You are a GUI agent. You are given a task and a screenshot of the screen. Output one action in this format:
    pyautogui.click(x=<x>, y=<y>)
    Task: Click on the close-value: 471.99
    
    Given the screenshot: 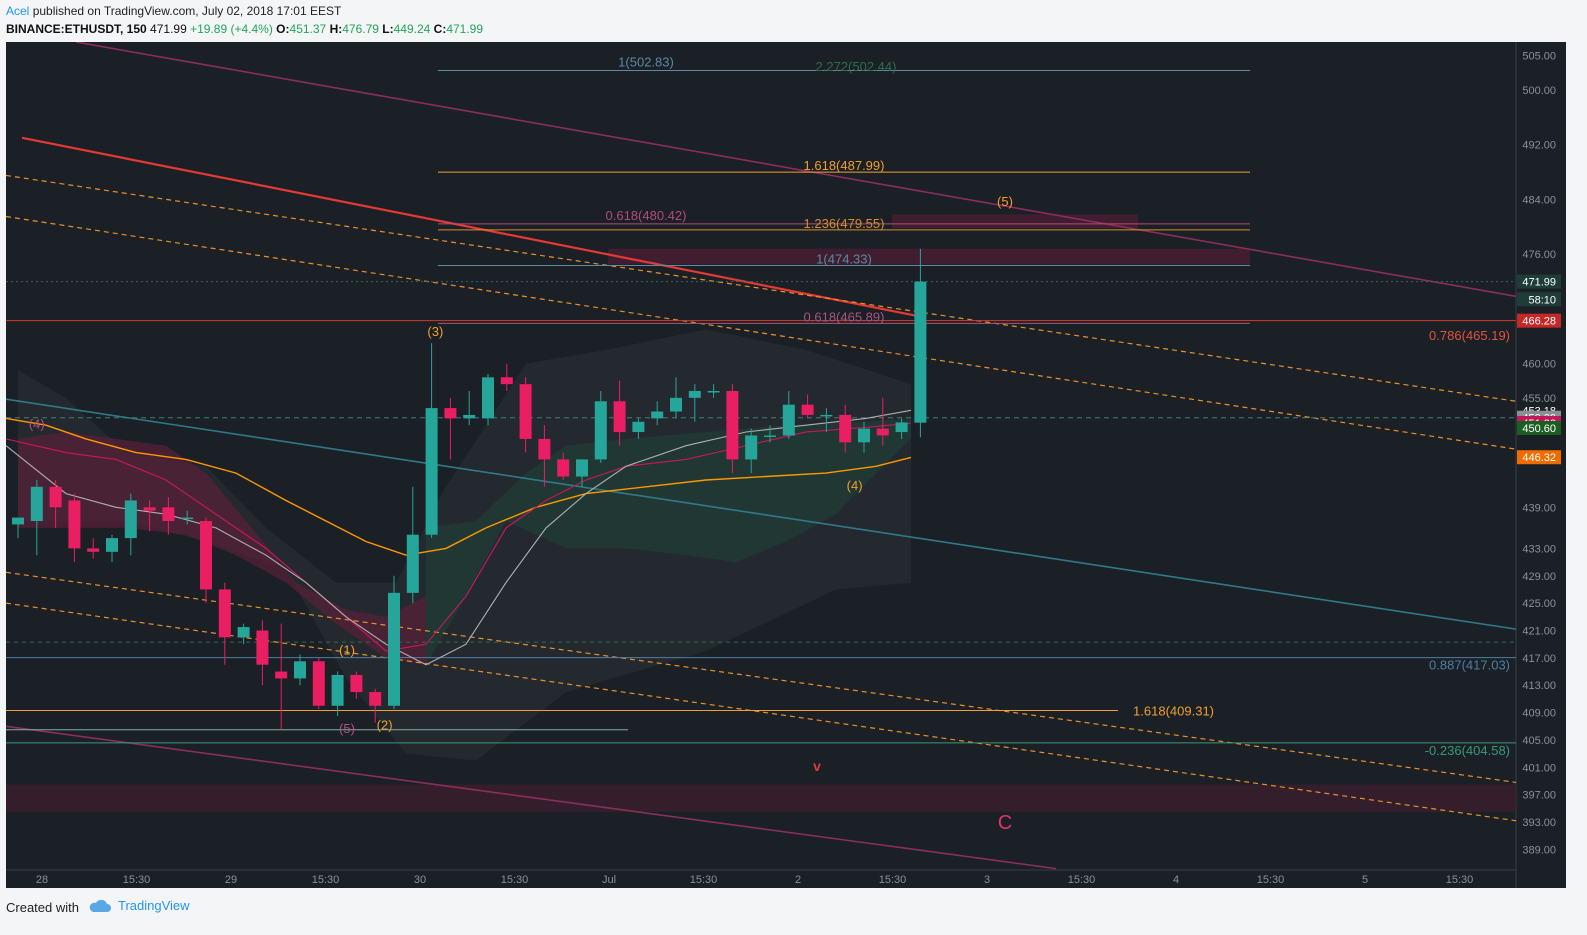 What is the action you would take?
    pyautogui.click(x=465, y=29)
    